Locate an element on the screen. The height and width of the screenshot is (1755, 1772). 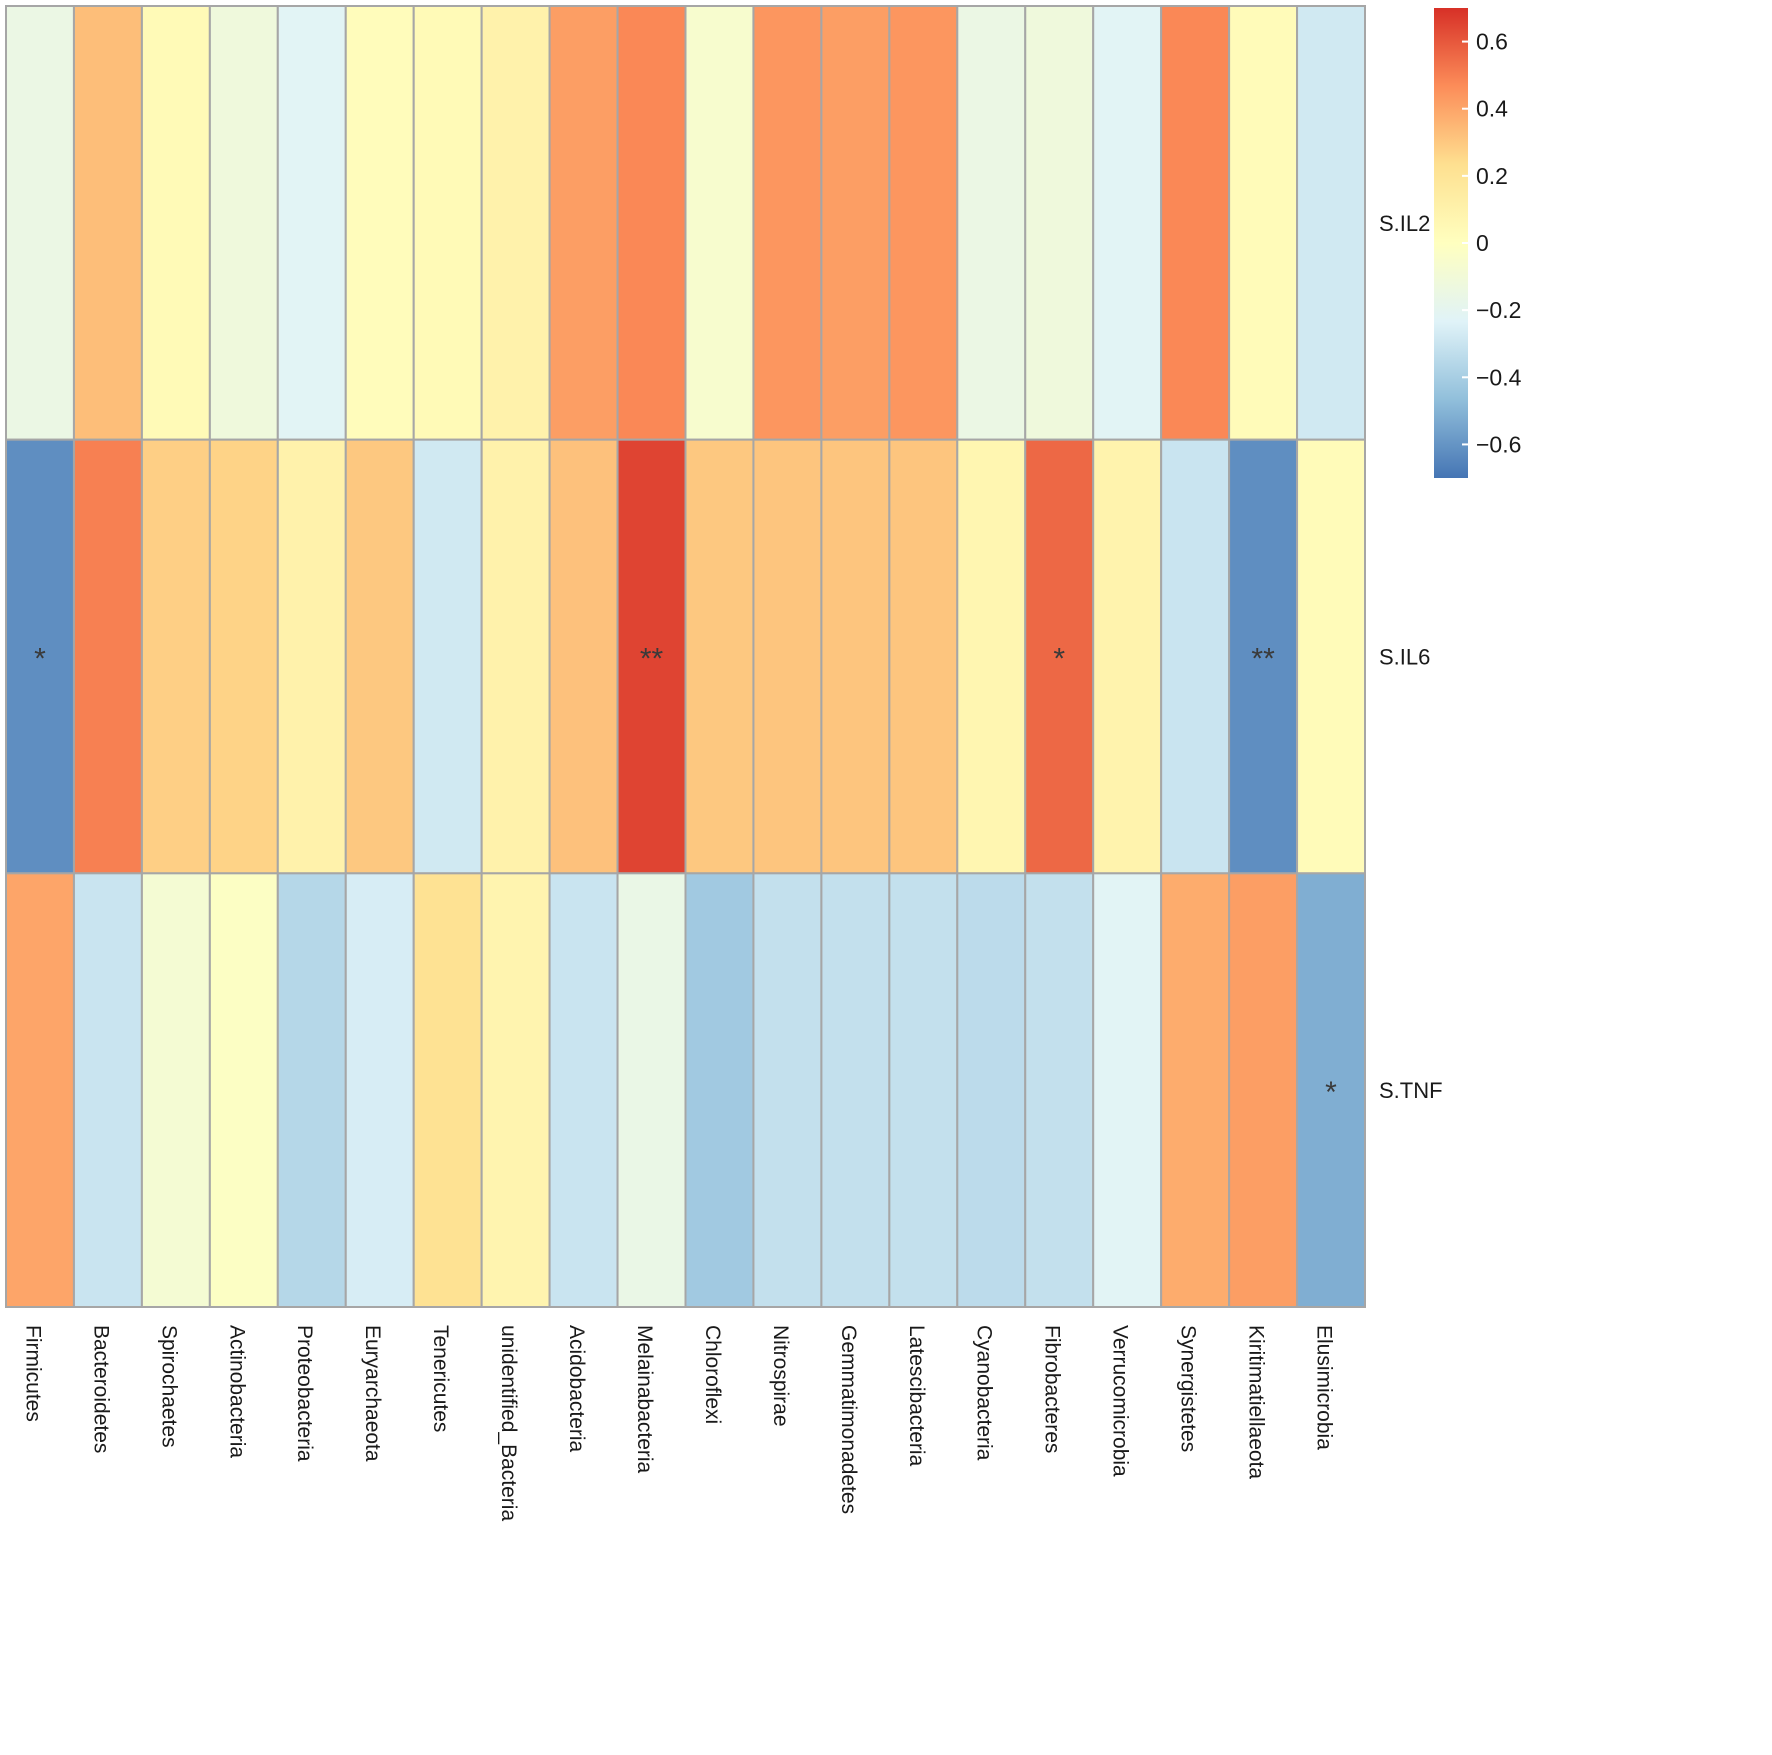
legend-ticks: 0.6 0.4 0.2 0 −0.2 −0.4 −0.6 is located at coordinates (1492, 243).